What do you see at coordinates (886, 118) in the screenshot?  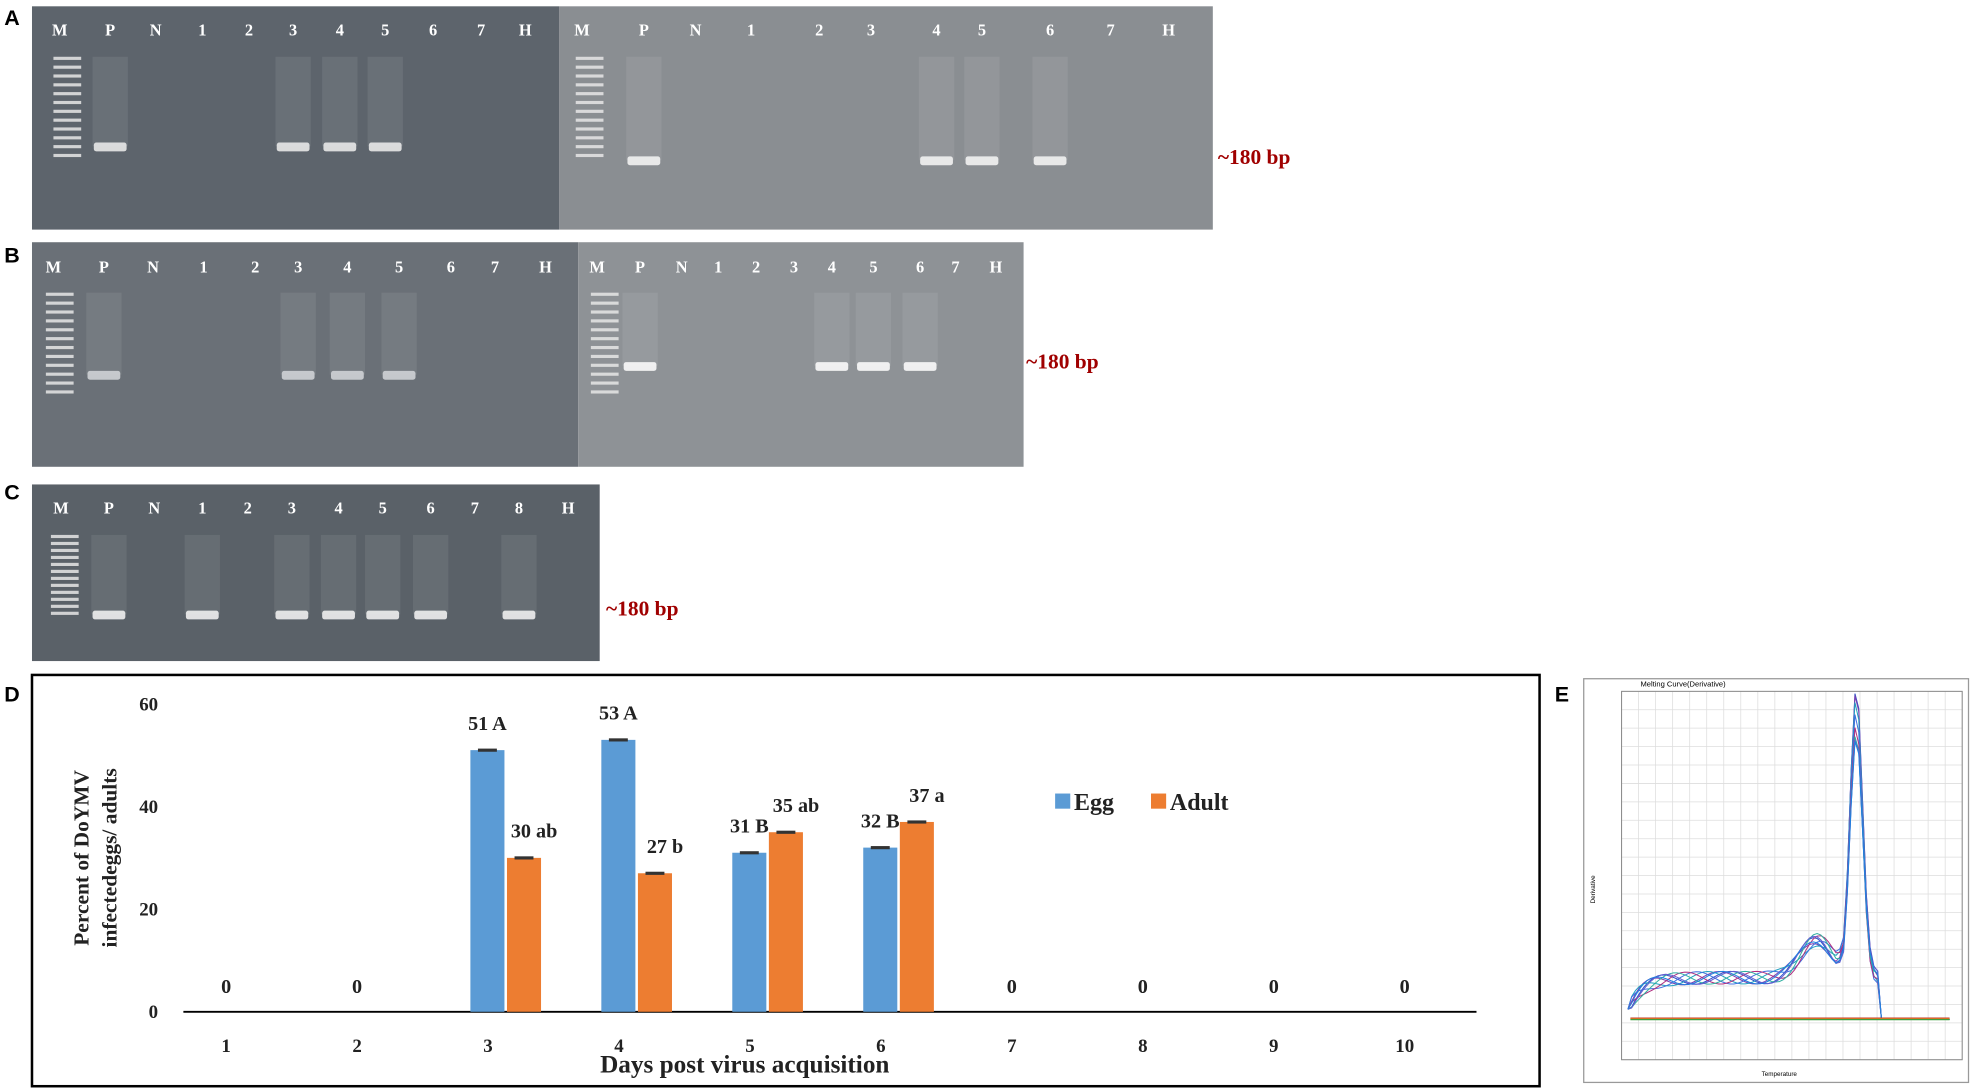 I see `gel-image` at bounding box center [886, 118].